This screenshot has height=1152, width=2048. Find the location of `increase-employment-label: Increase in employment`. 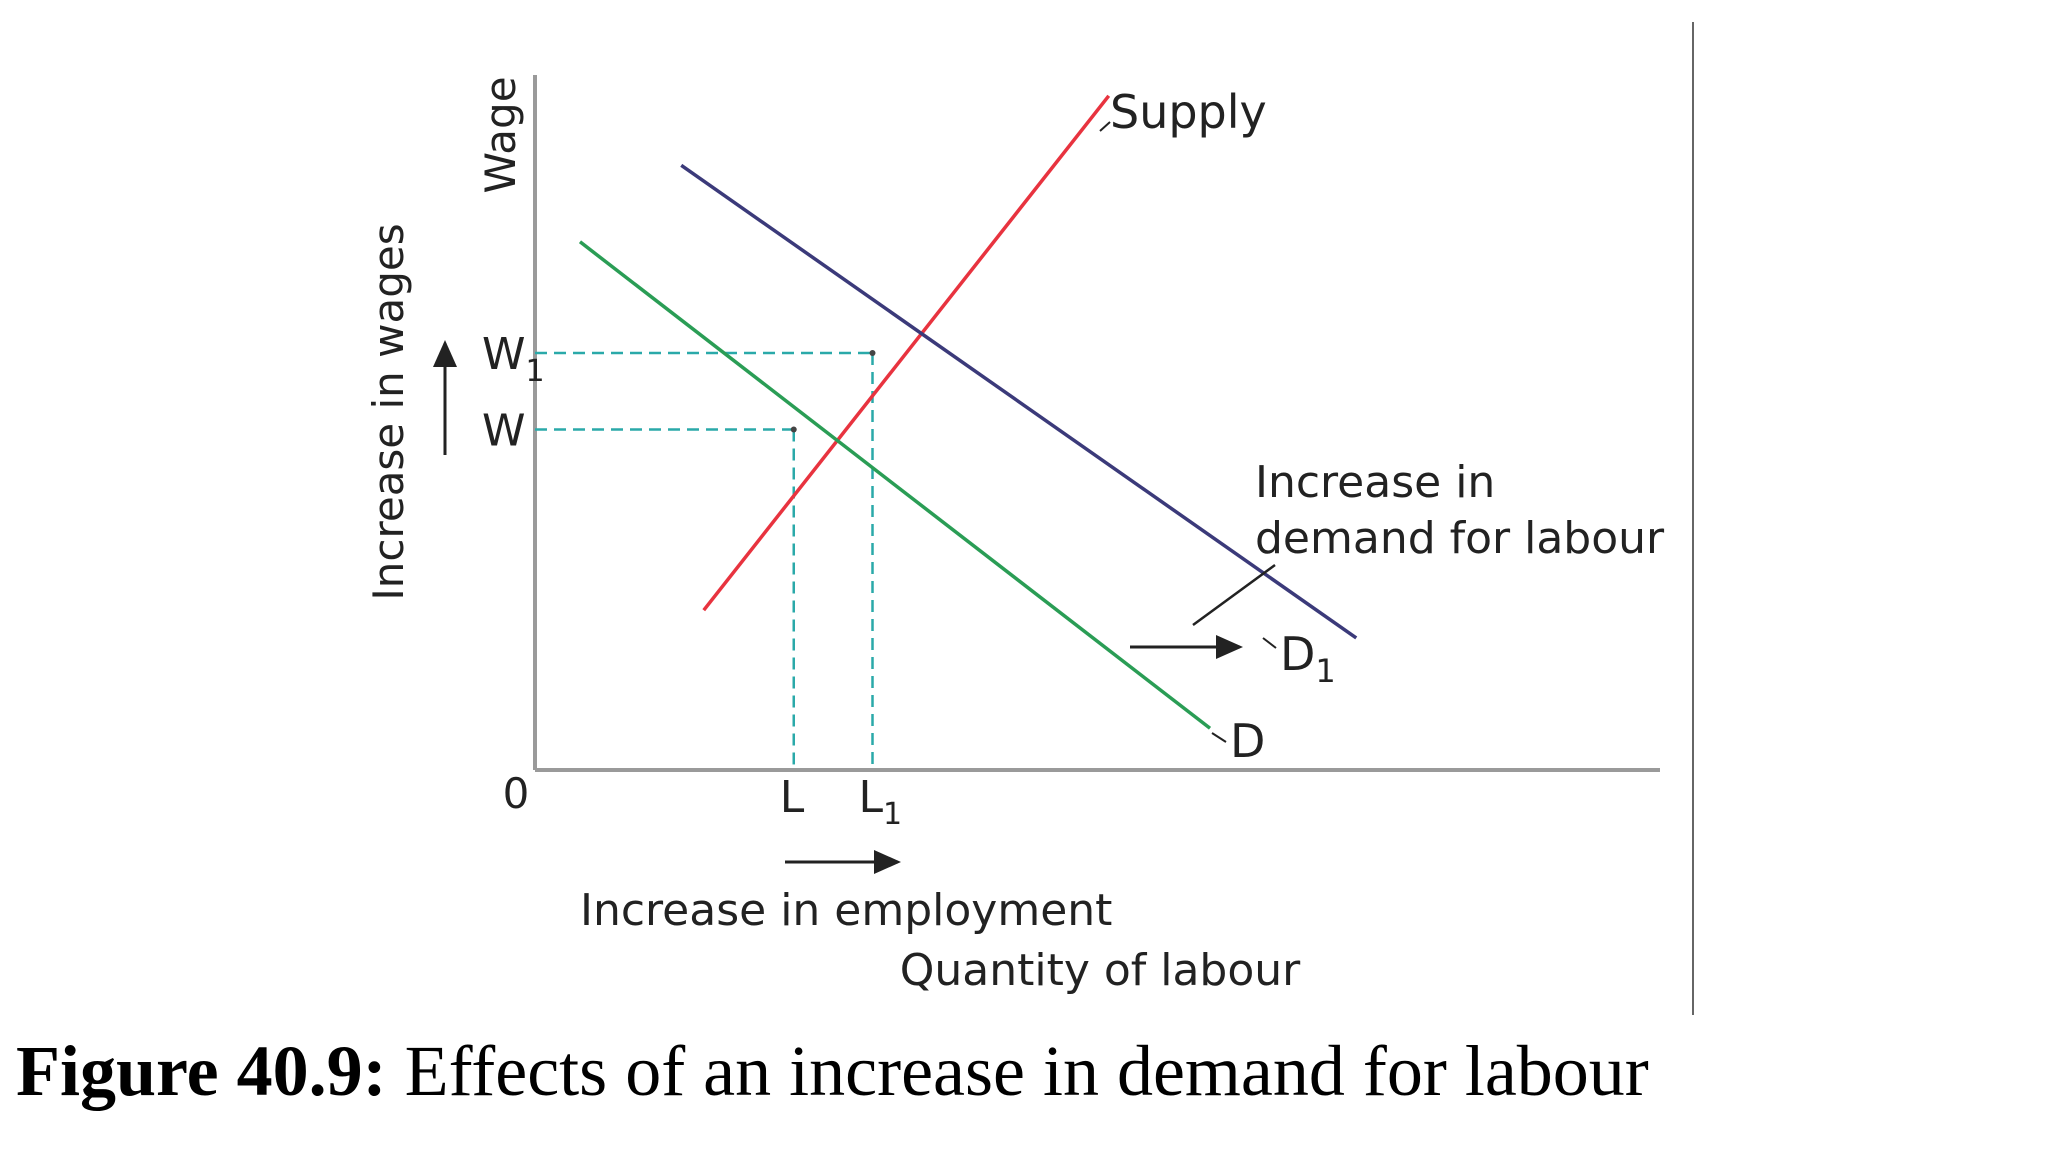

increase-employment-label: Increase in employment is located at coordinates (846, 910).